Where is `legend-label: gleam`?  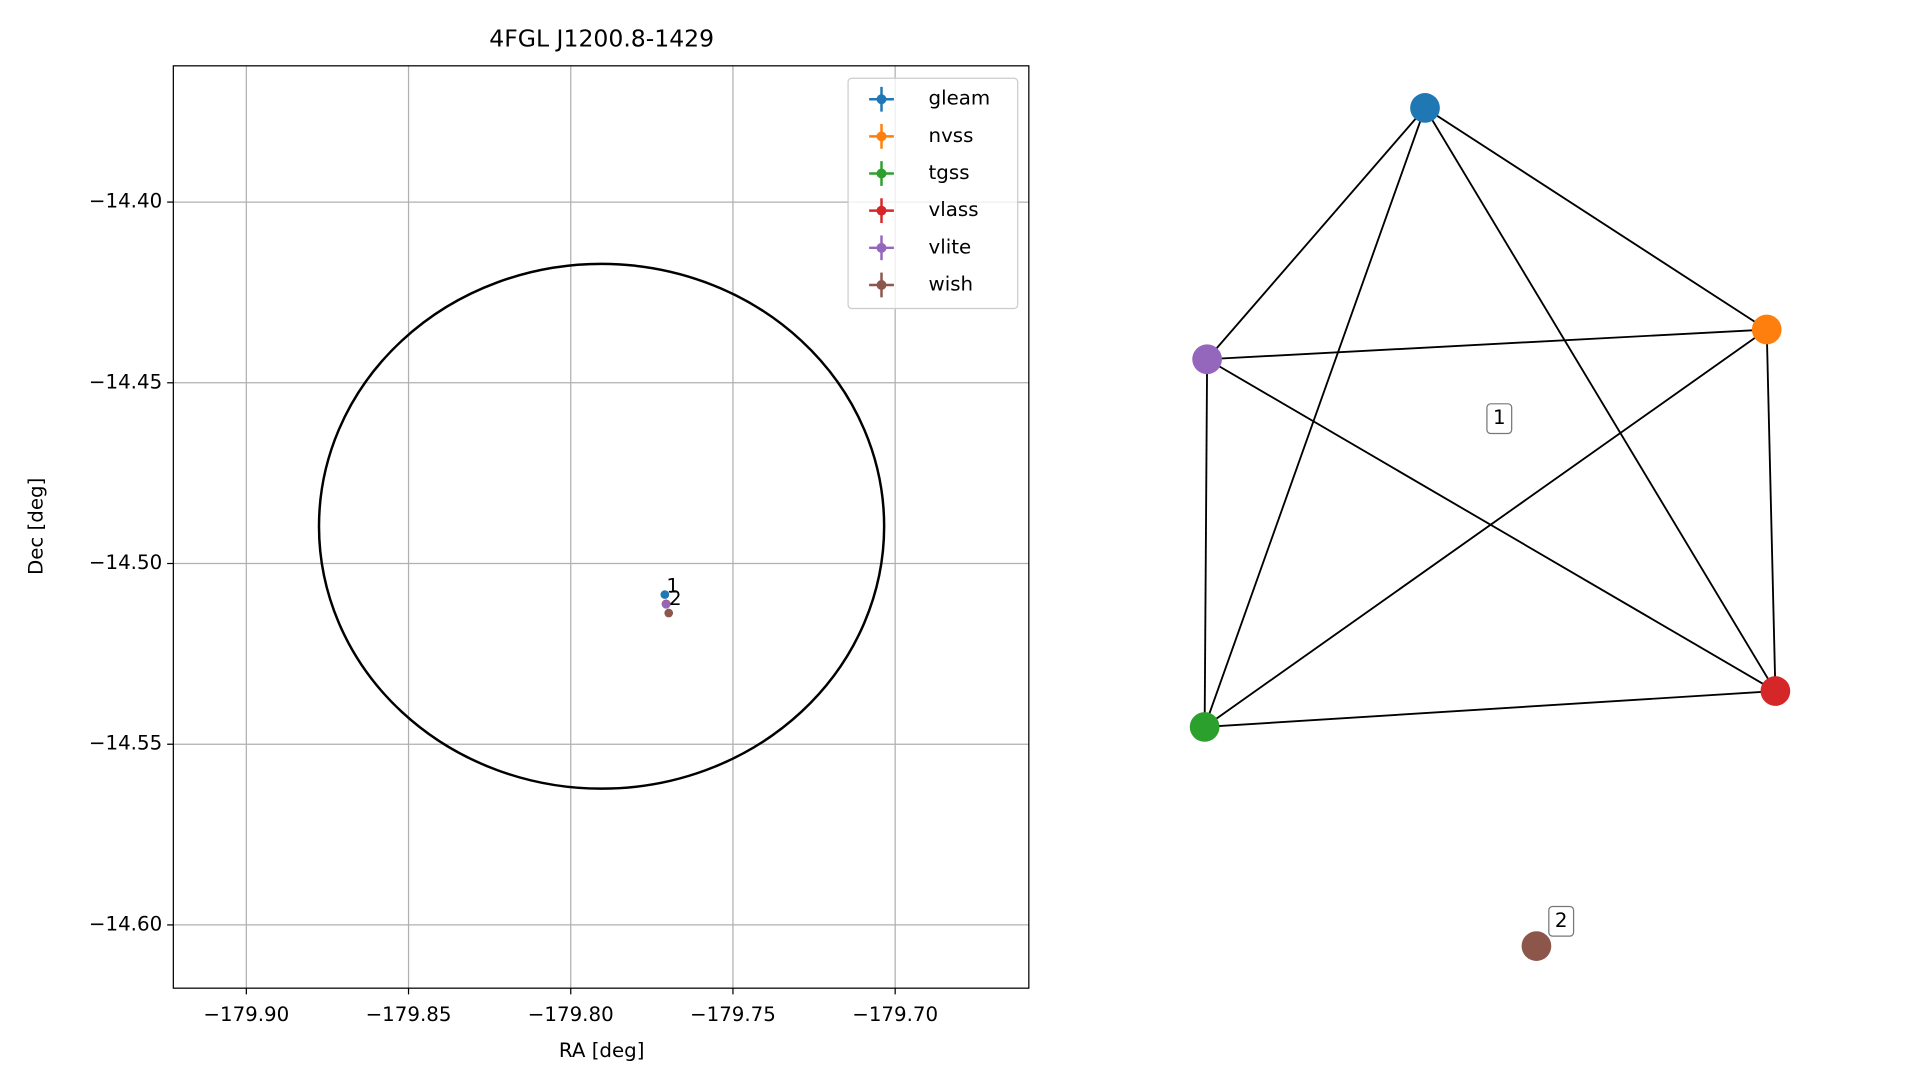
legend-label: gleam is located at coordinates (960, 98).